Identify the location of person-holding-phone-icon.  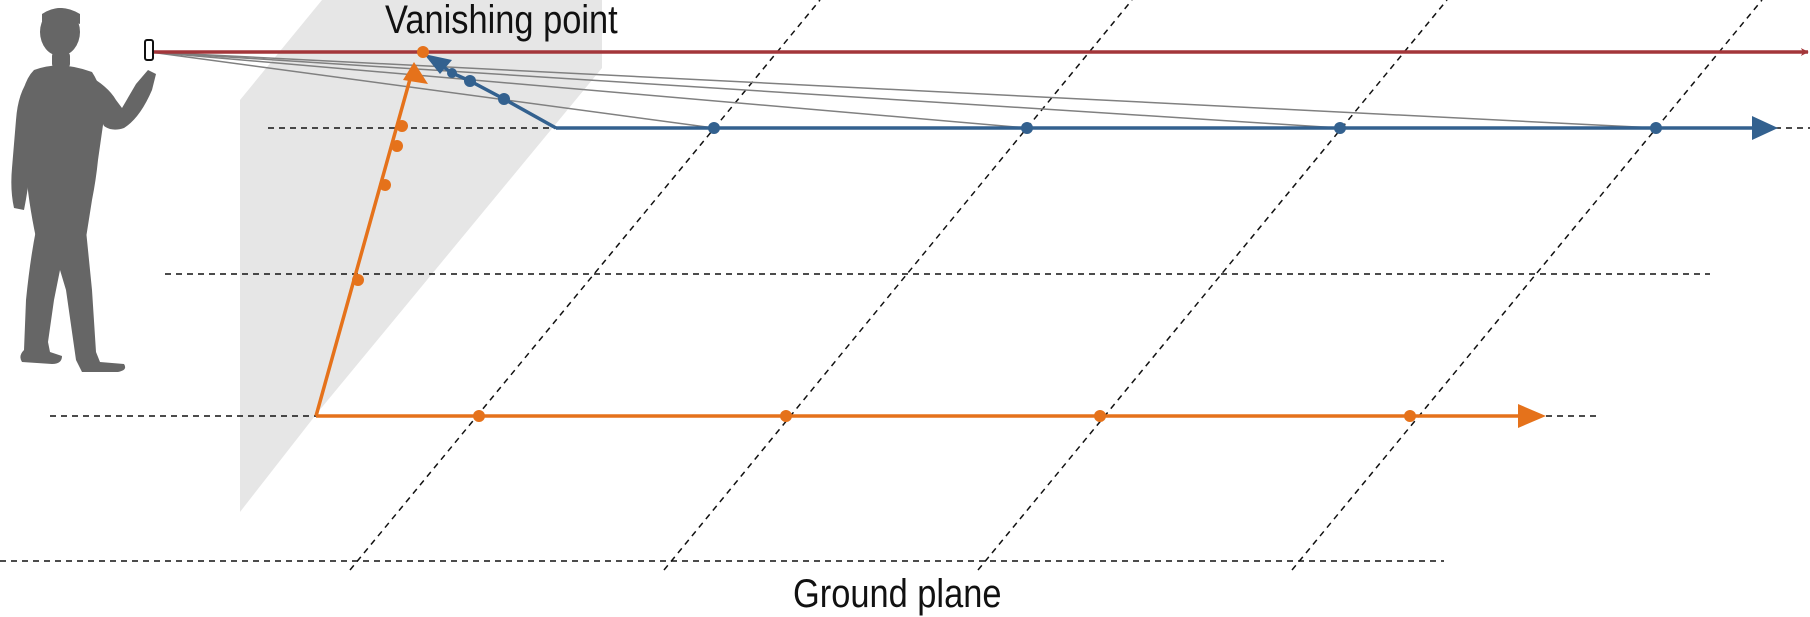
(83, 190).